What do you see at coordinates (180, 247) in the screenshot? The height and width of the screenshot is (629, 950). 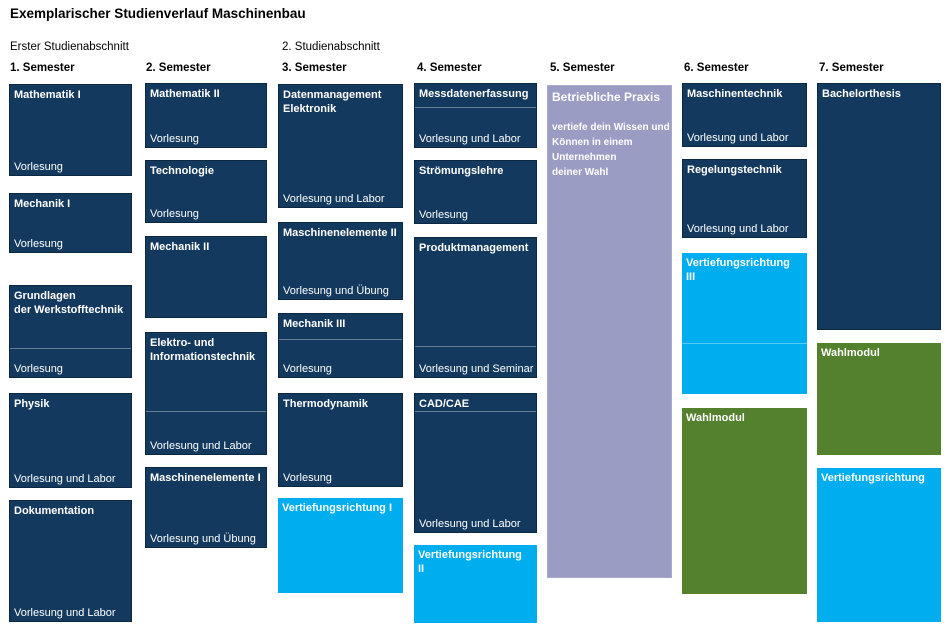 I see `course-title: Mechanik II` at bounding box center [180, 247].